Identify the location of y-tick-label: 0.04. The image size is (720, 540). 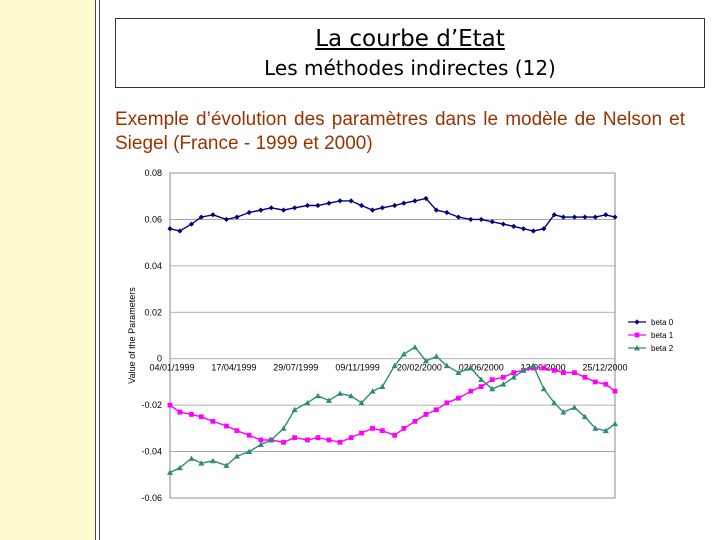
(153, 266).